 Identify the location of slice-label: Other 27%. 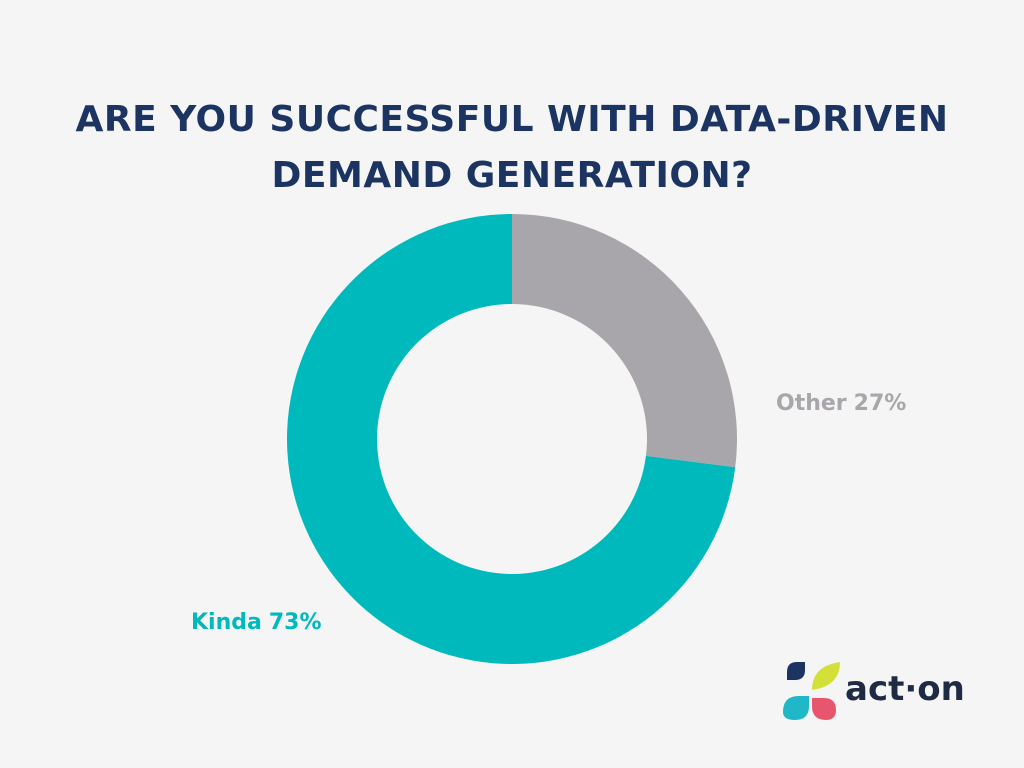
(841, 403).